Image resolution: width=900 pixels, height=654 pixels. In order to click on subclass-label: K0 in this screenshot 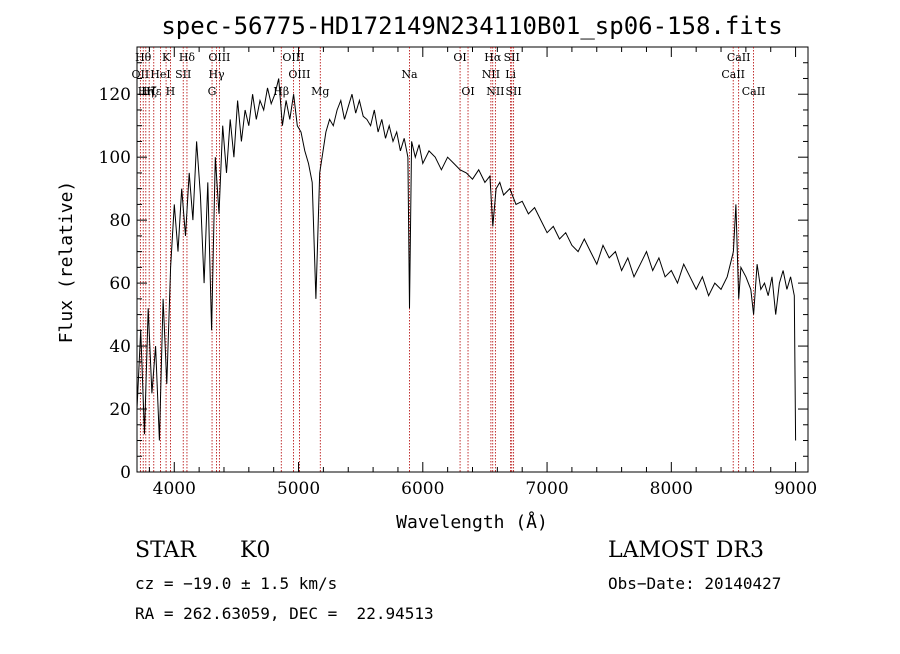, I will do `click(255, 550)`.